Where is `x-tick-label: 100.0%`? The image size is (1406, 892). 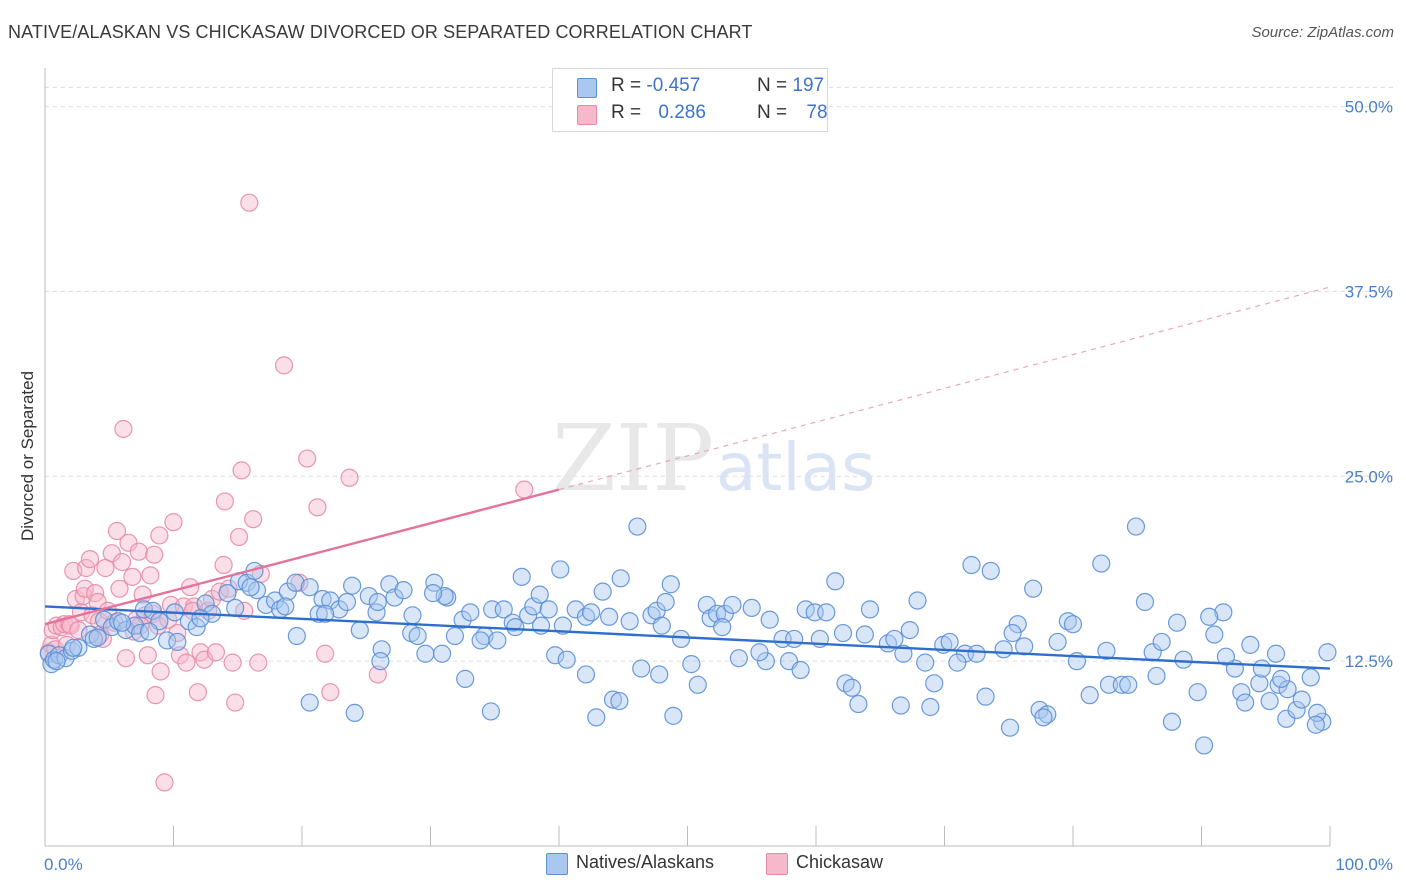
x-tick-label: 100.0% is located at coordinates (1364, 864).